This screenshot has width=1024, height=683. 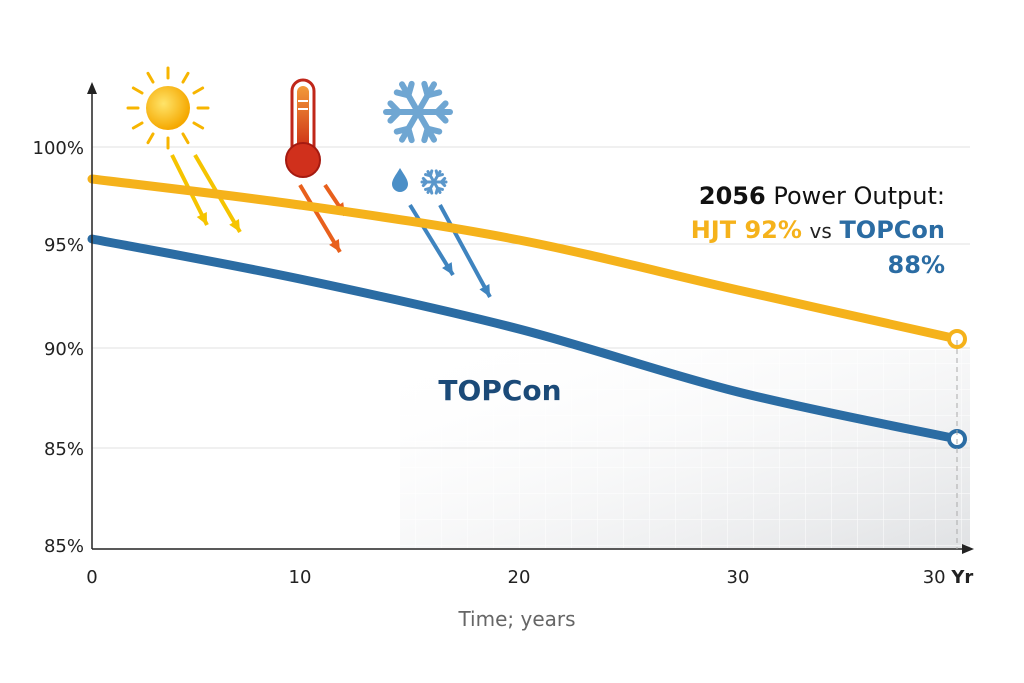 I want to click on x-axis-label: Time; years, so click(x=516, y=619).